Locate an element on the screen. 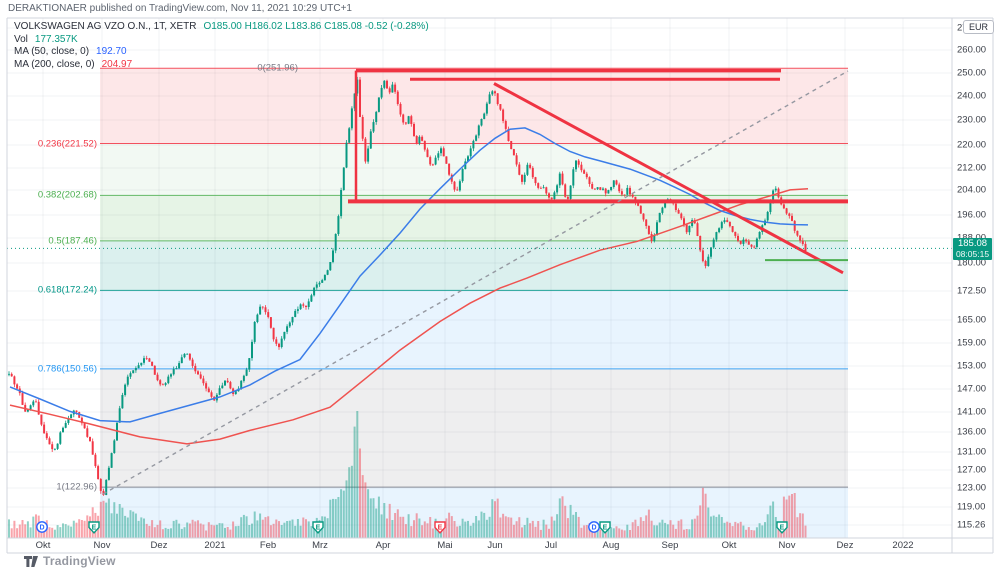  ma50-value: 192.70 is located at coordinates (111, 51).